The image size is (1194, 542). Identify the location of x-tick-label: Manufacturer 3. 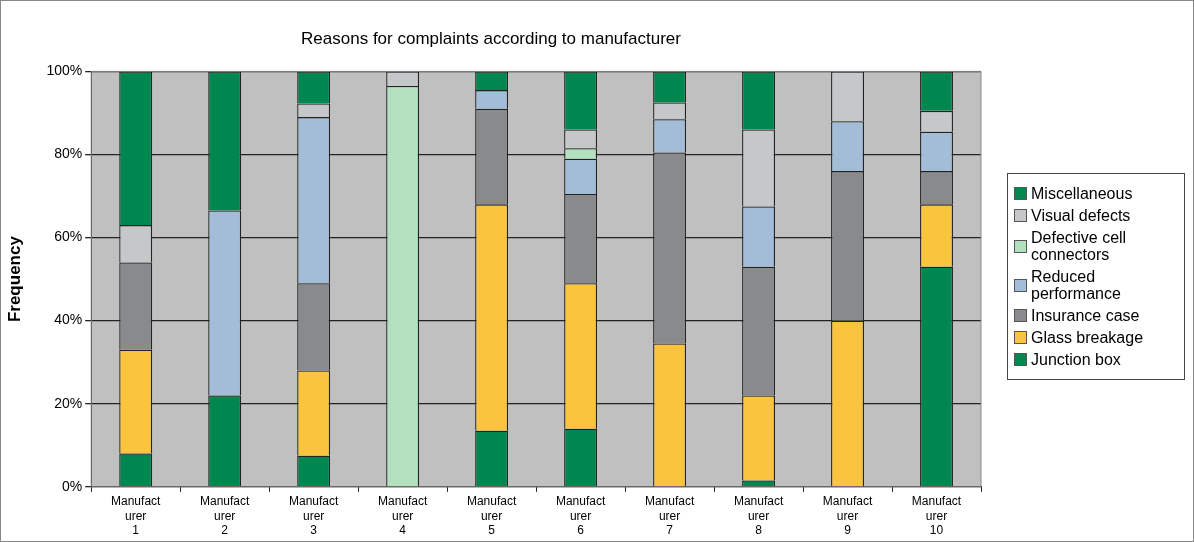
(313, 516).